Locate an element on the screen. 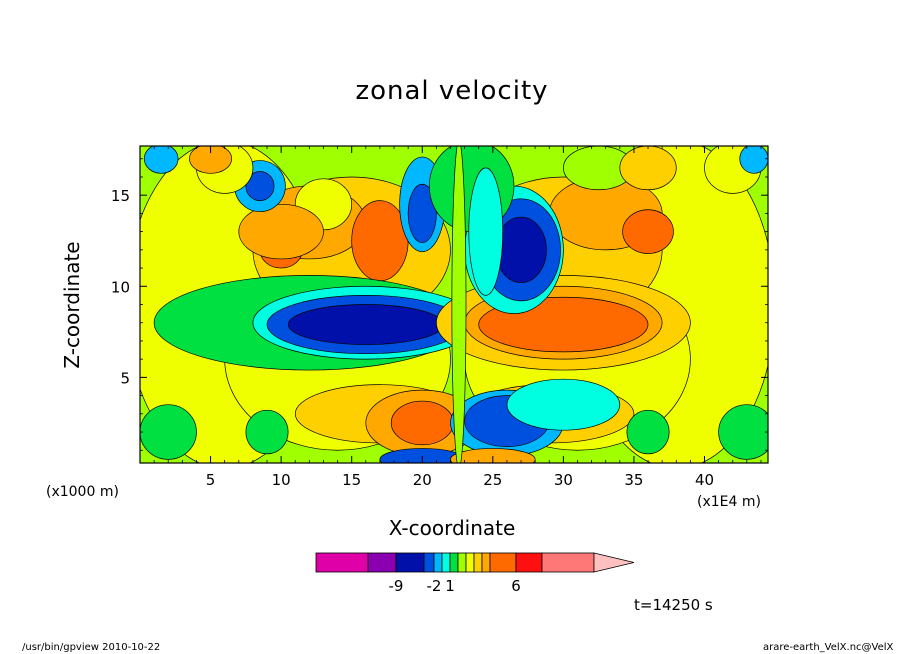  chart-title: zonal velocity is located at coordinates (452, 91).